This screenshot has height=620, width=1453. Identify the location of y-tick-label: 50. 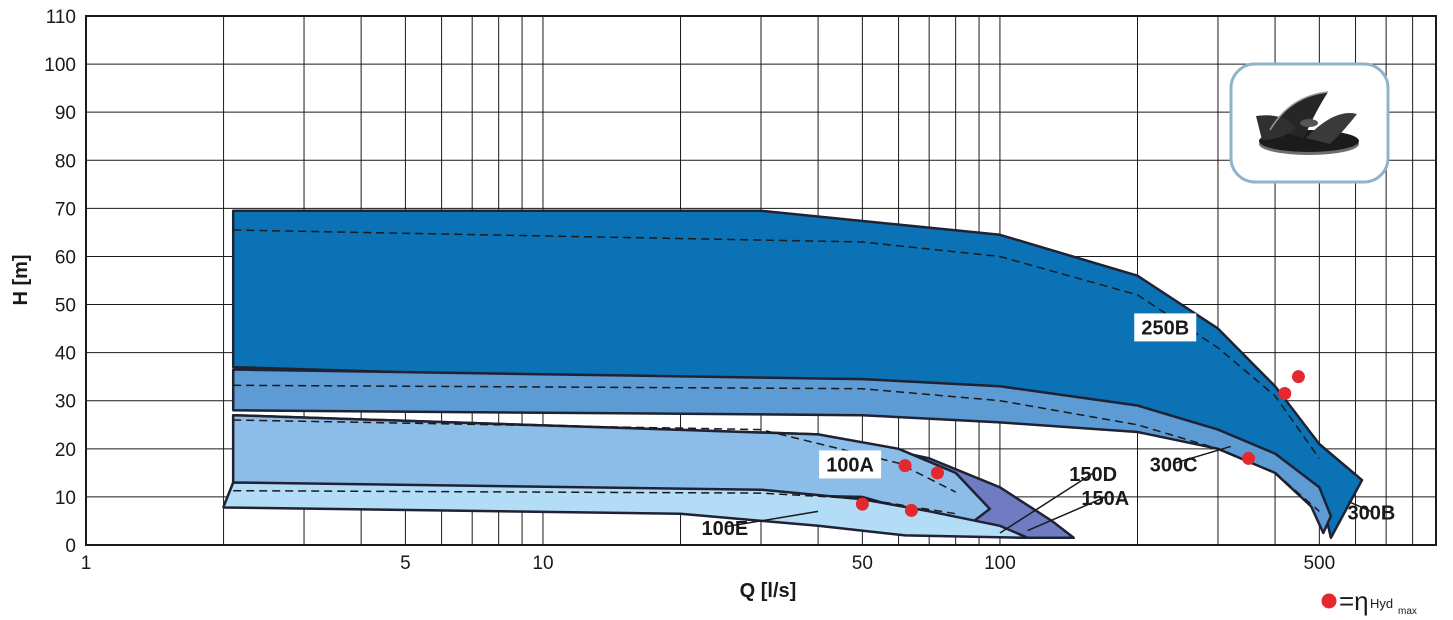
(65, 306).